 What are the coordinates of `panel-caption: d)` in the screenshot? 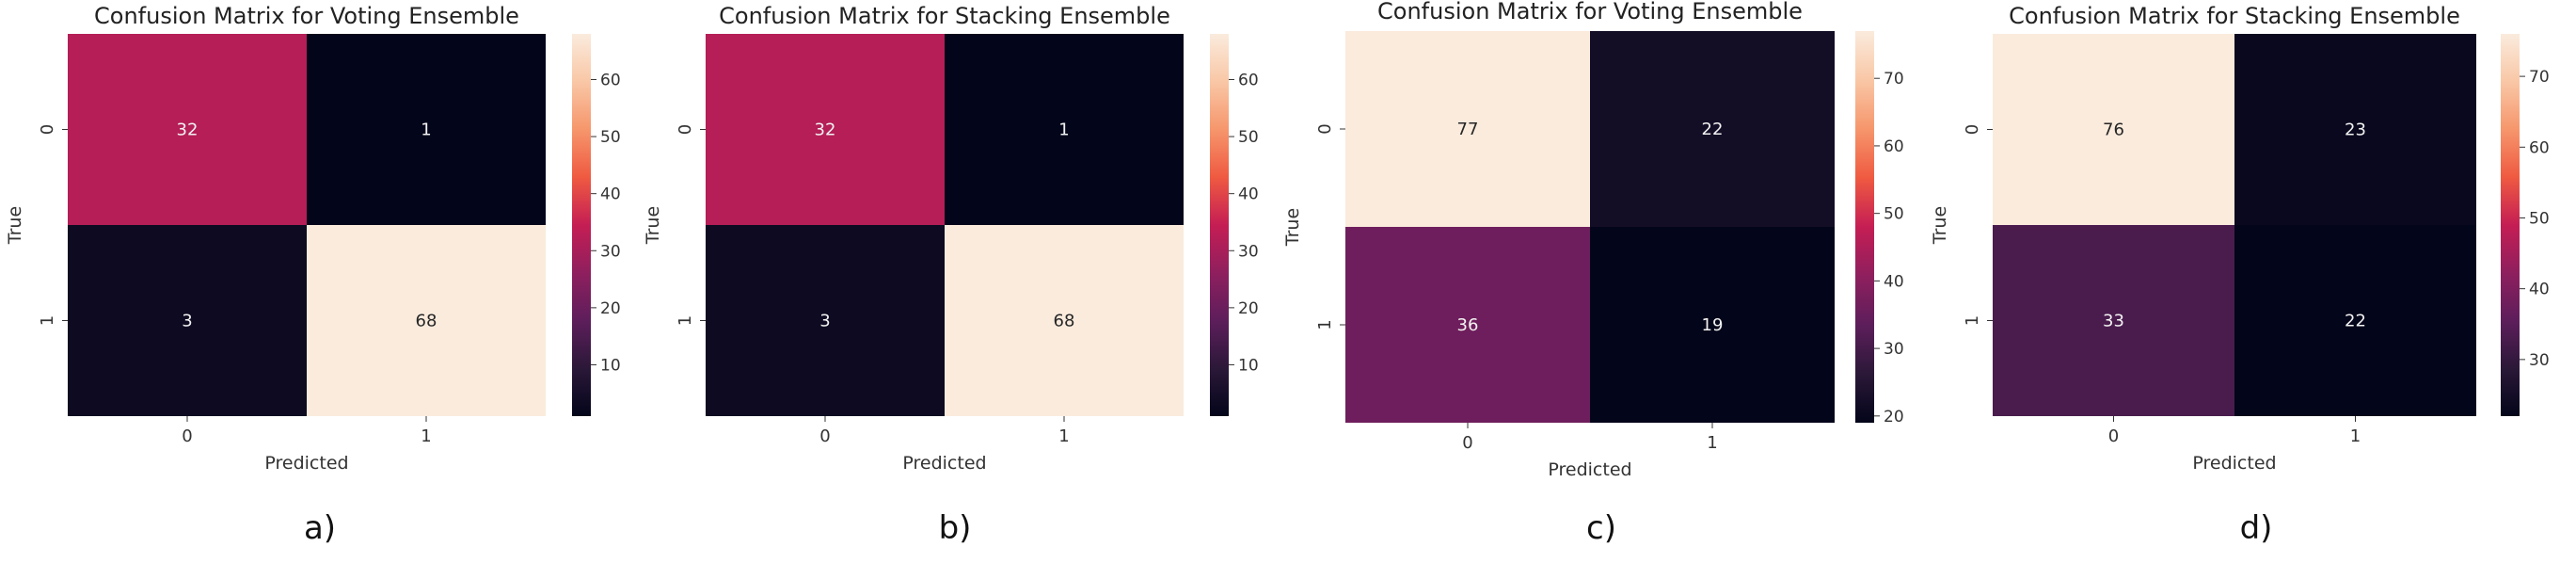 It's located at (2256, 528).